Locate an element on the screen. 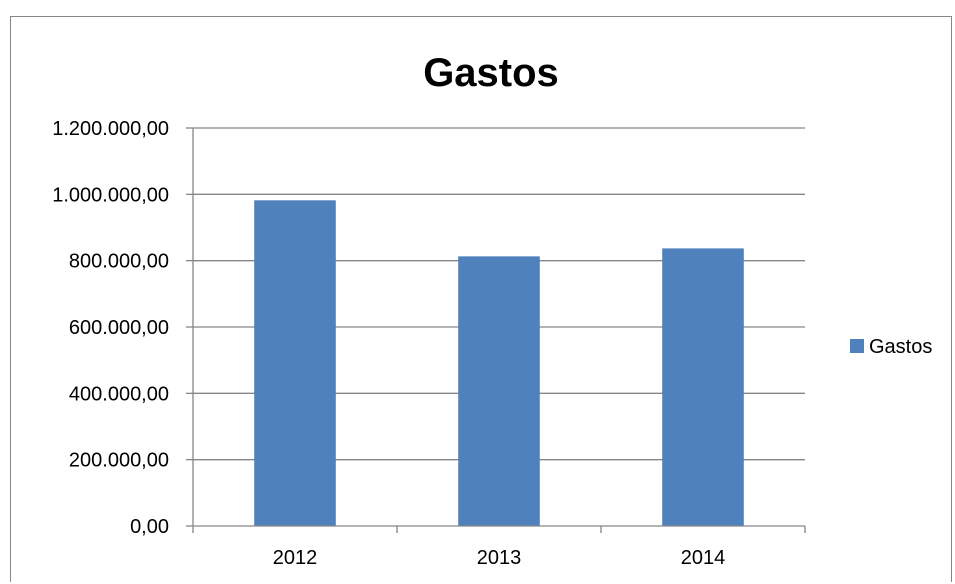 The image size is (955, 584). y-tick-label: 1.000.000,00 is located at coordinates (110, 195).